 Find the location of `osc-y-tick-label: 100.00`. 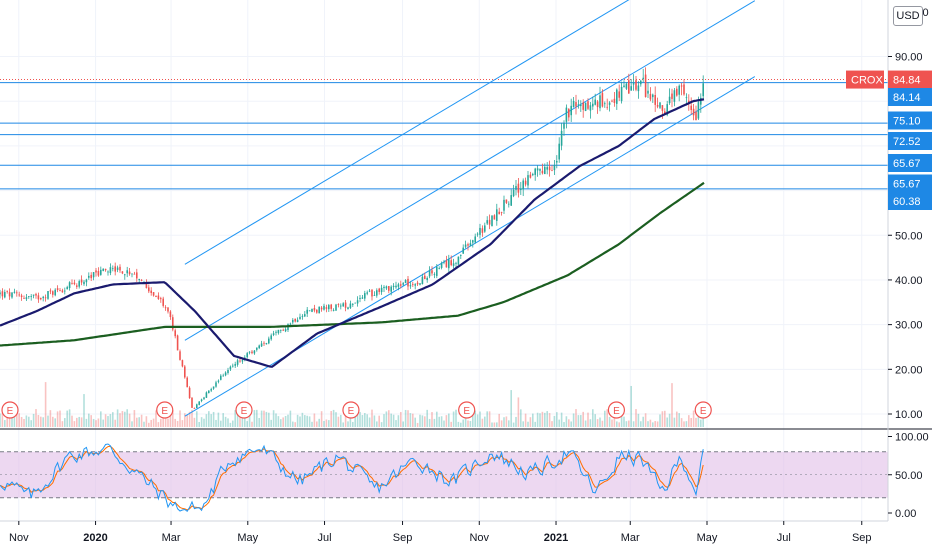

osc-y-tick-label: 100.00 is located at coordinates (912, 438).